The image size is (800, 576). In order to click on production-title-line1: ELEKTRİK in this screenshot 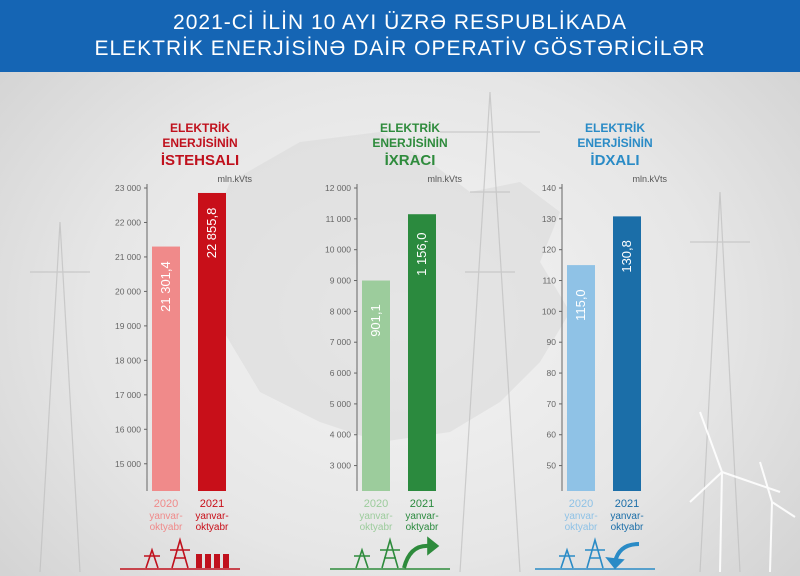, I will do `click(200, 128)`.